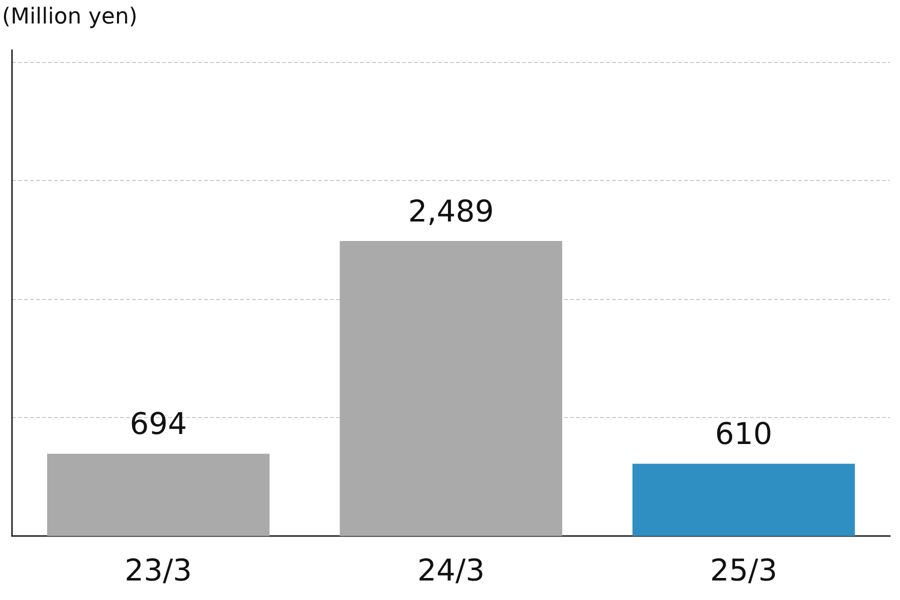 The height and width of the screenshot is (600, 900). Describe the element at coordinates (158, 424) in the screenshot. I see `data-label: 694` at that location.